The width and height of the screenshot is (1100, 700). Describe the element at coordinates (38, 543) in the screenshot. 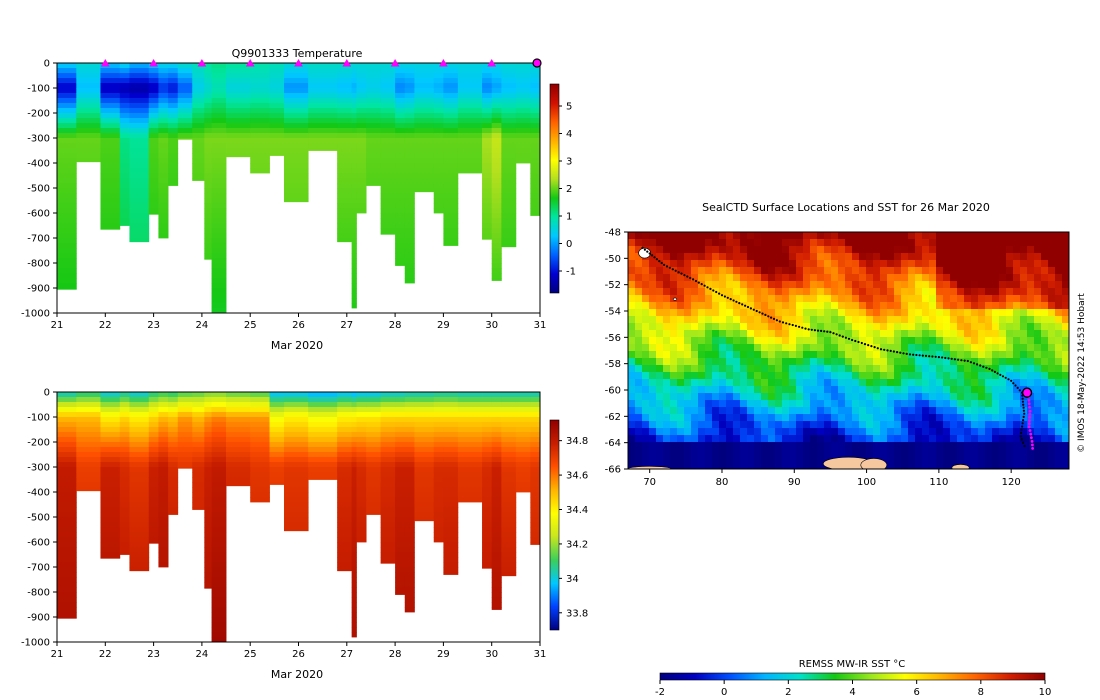

I see `y-tick-label: -600` at that location.